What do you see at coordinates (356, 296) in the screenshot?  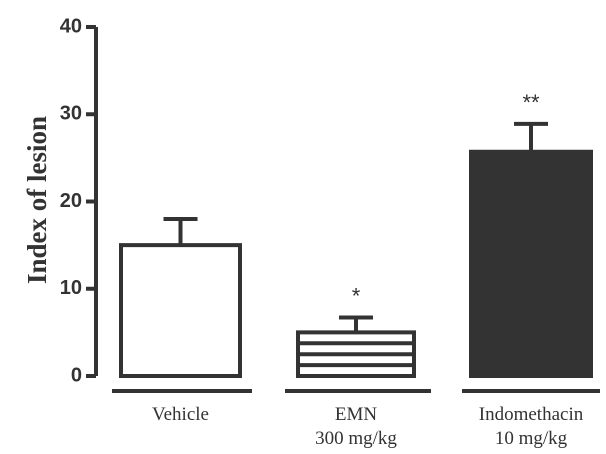 I see `significance-marker: *` at bounding box center [356, 296].